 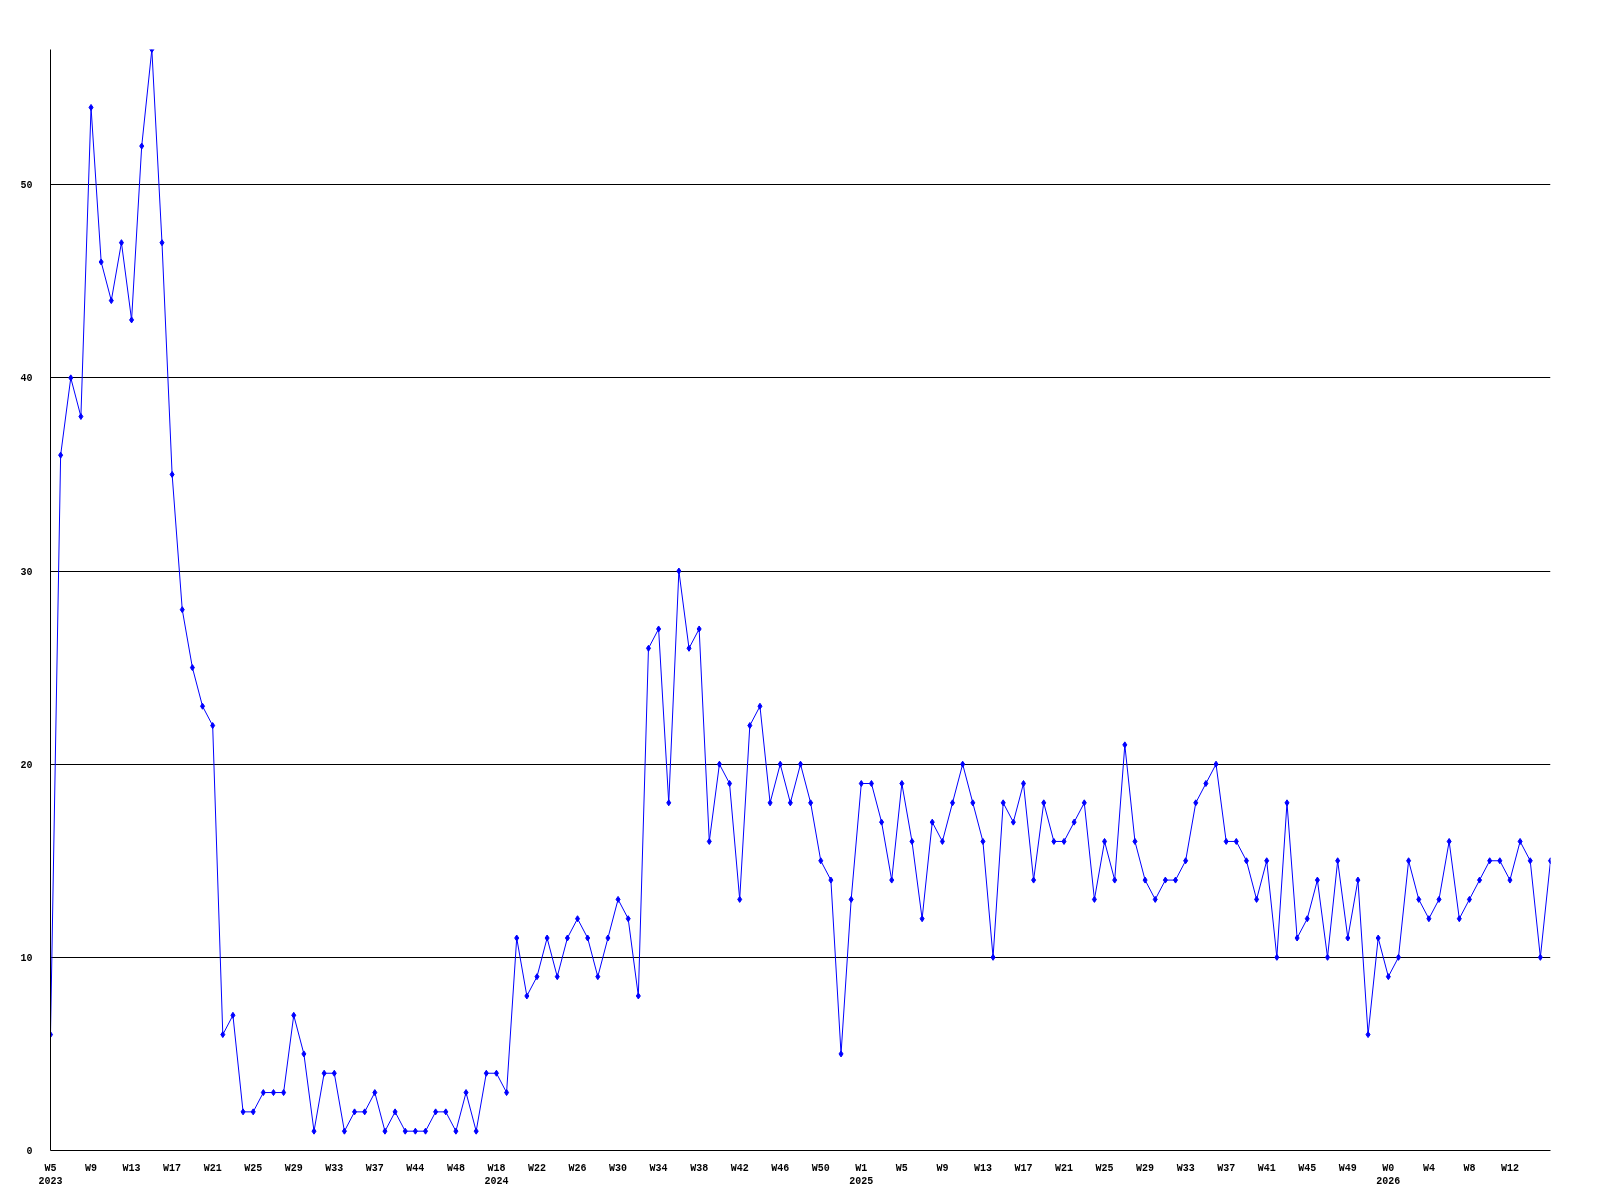 I want to click on x-tick-label: W12, so click(x=1509, y=1168).